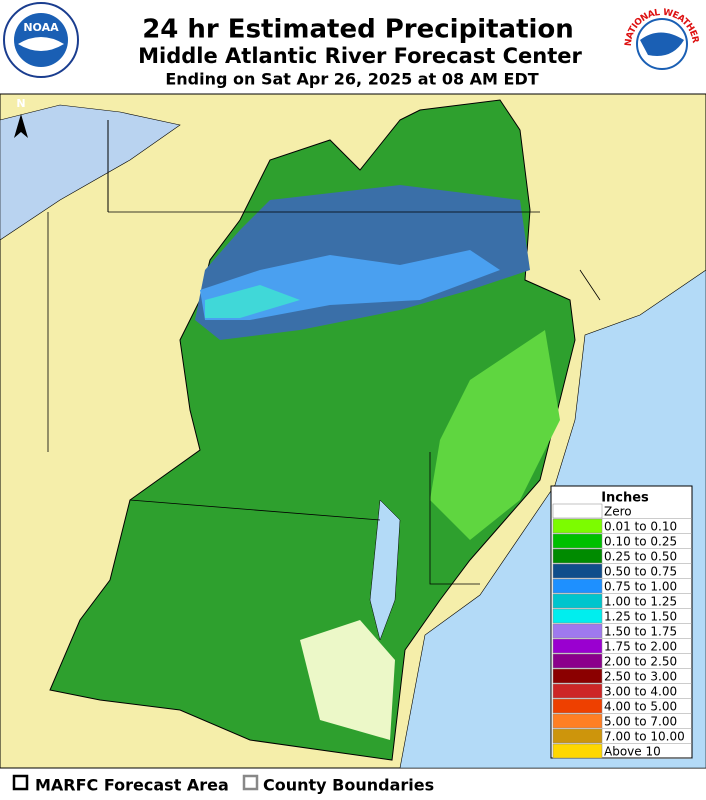  I want to click on legend-label: 2.50 to 3.00, so click(640, 677).